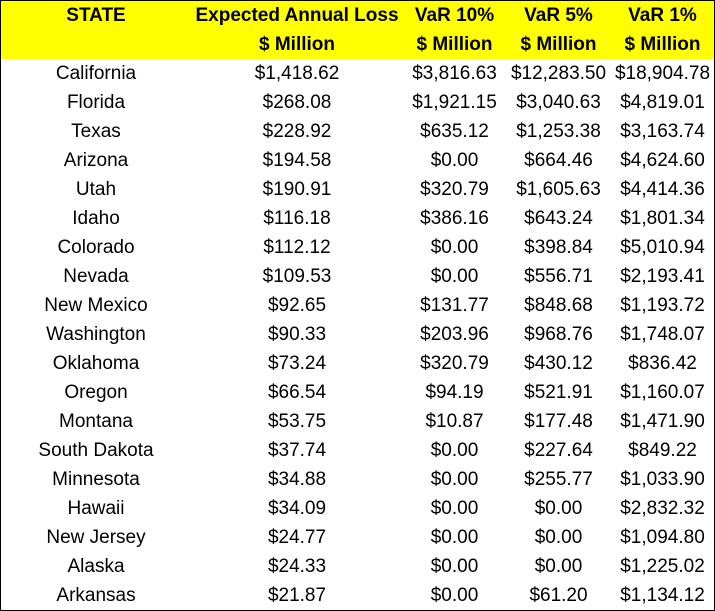 The image size is (715, 611). I want to click on var-10-cell: $3,816.63, so click(454, 73).